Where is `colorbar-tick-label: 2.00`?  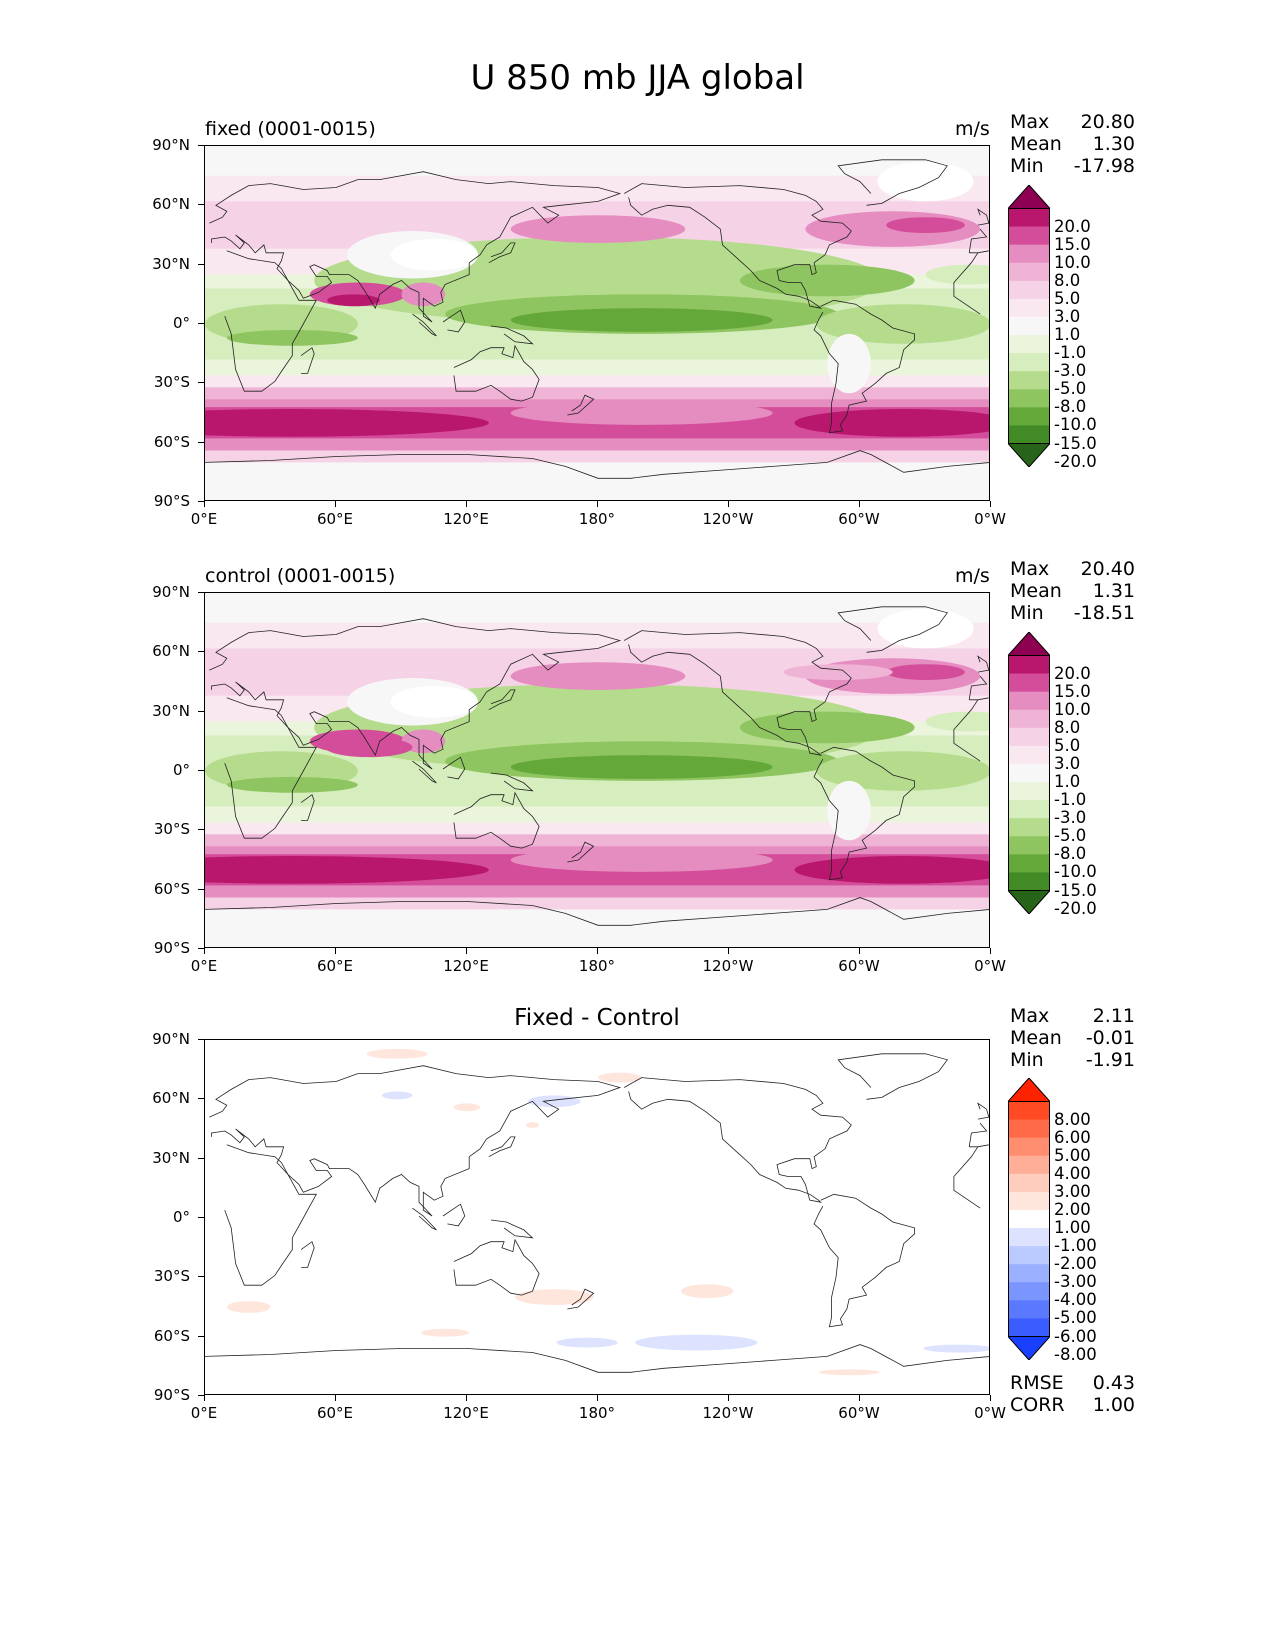
colorbar-tick-label: 2.00 is located at coordinates (1072, 1209).